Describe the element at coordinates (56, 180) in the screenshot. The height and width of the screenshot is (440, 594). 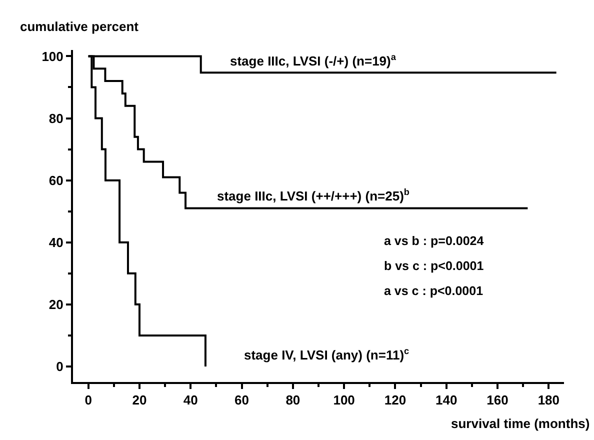
I see `y-tick-label: 60` at that location.